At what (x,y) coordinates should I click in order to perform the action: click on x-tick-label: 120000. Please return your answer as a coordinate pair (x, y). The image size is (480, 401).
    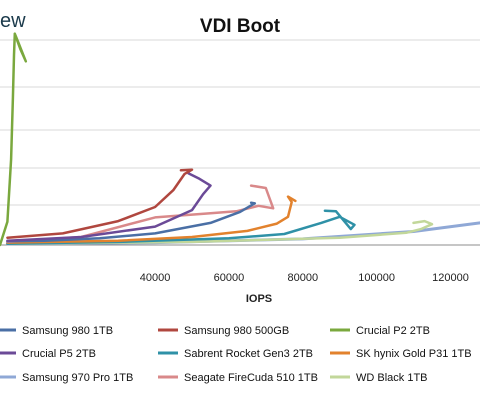
    Looking at the image, I should click on (450, 278).